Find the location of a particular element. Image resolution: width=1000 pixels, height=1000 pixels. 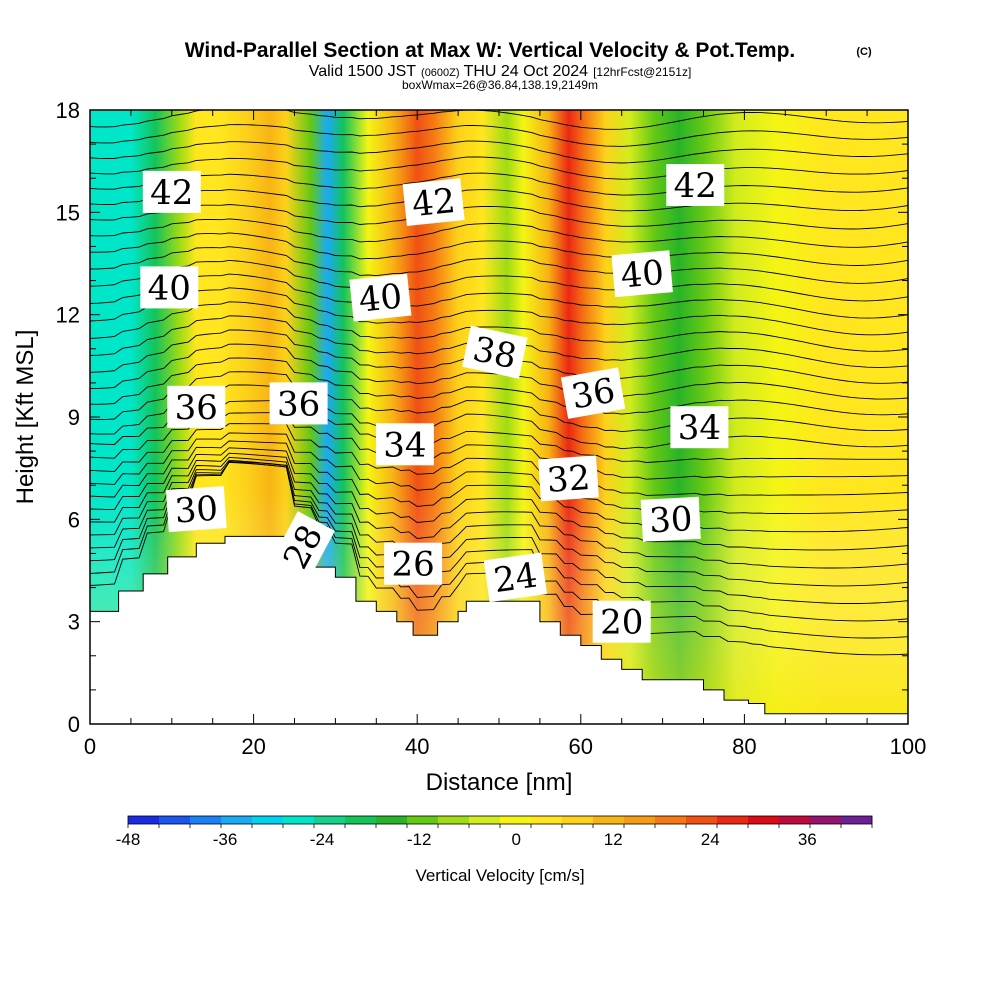

contour-label-text: 26 is located at coordinates (412, 565).